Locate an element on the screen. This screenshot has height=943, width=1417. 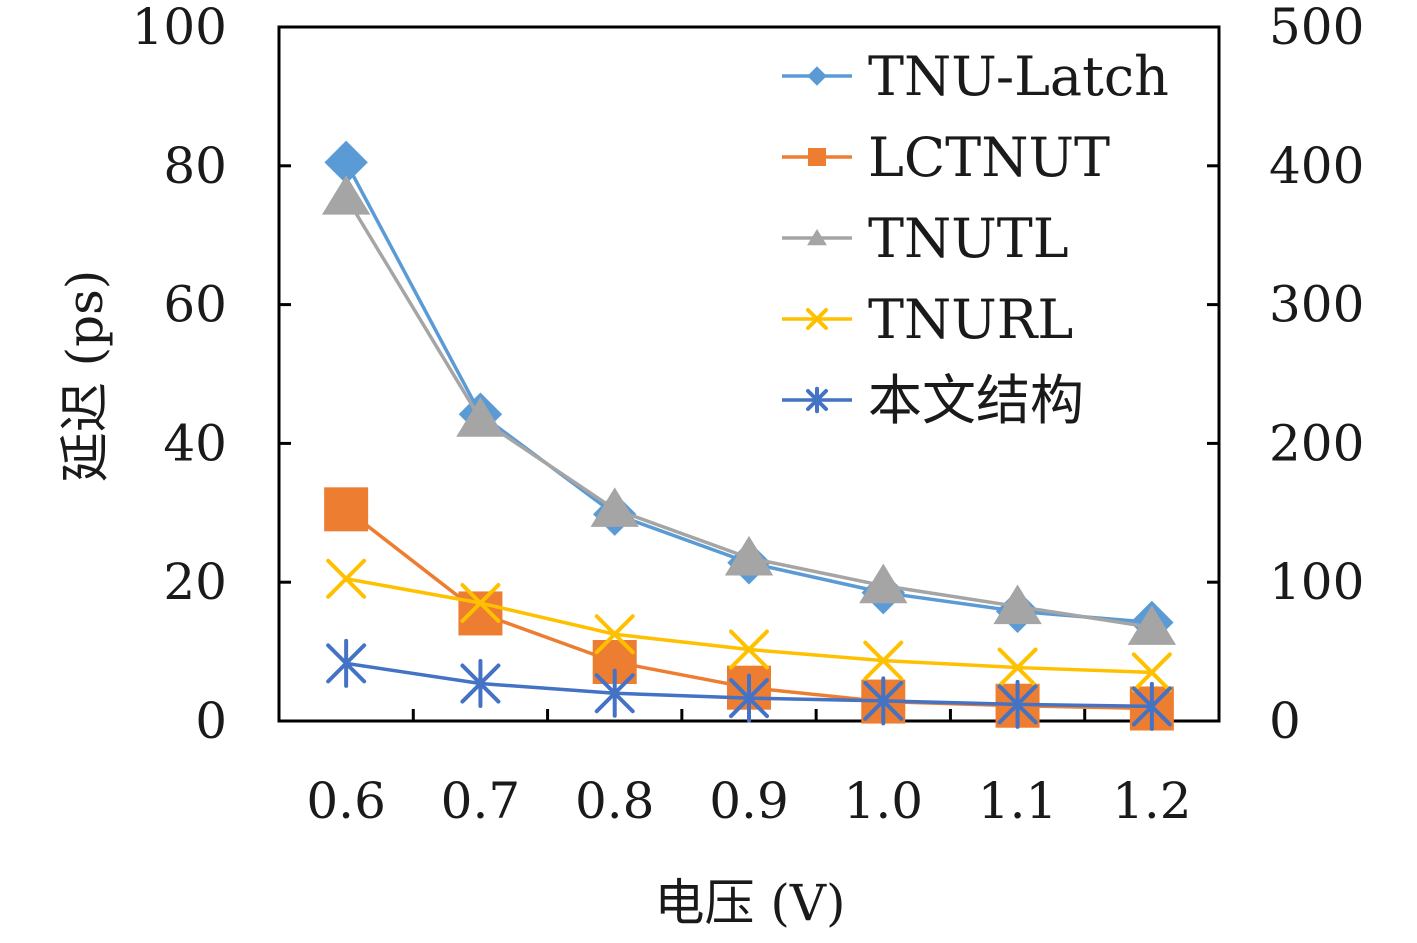
y-tick-label: 0 is located at coordinates (211, 721).